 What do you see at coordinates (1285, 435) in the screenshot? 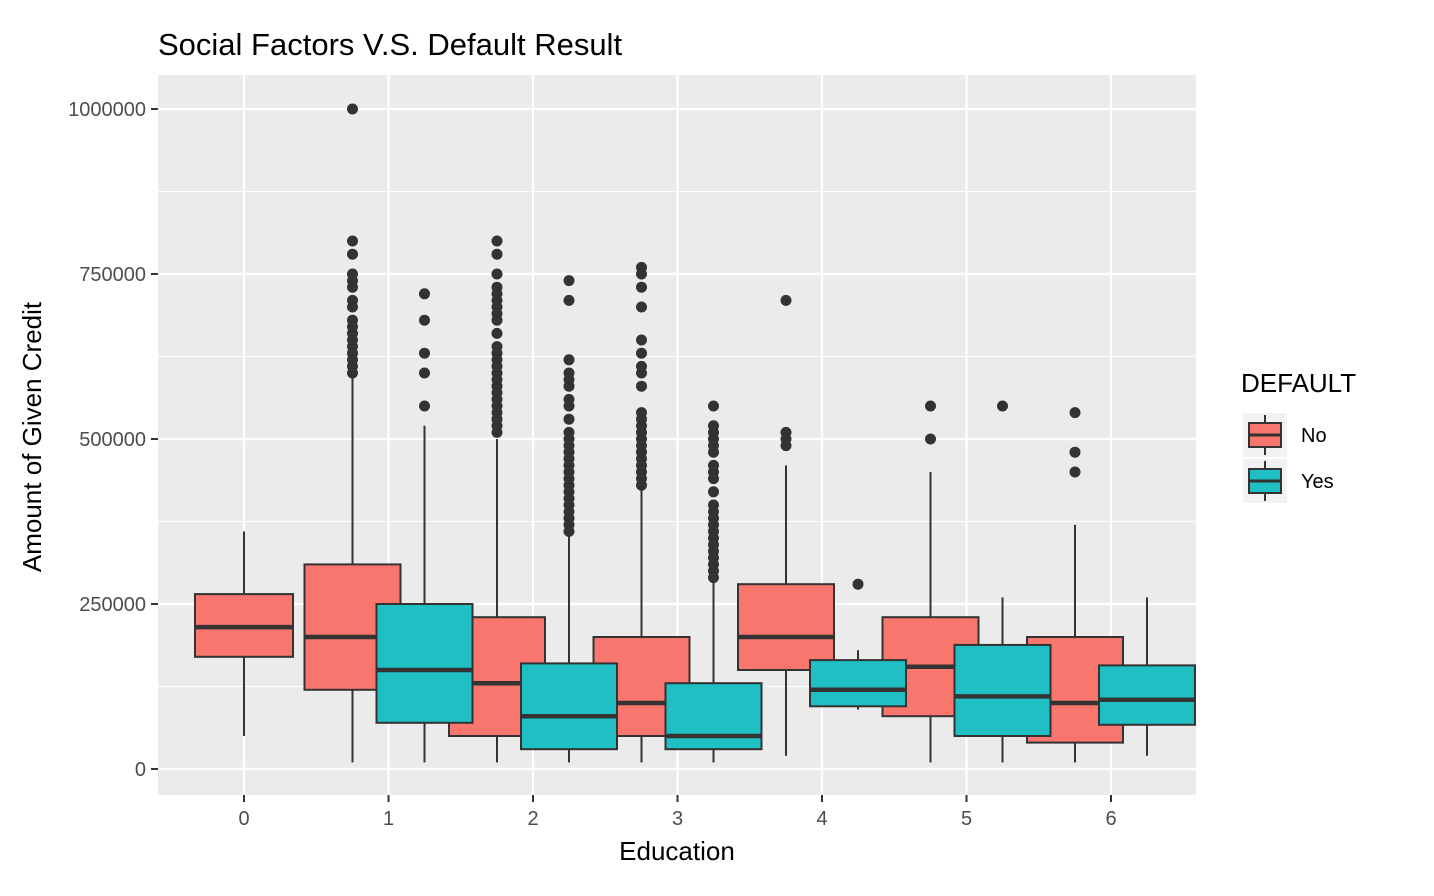
I see `legend-key-no: No` at bounding box center [1285, 435].